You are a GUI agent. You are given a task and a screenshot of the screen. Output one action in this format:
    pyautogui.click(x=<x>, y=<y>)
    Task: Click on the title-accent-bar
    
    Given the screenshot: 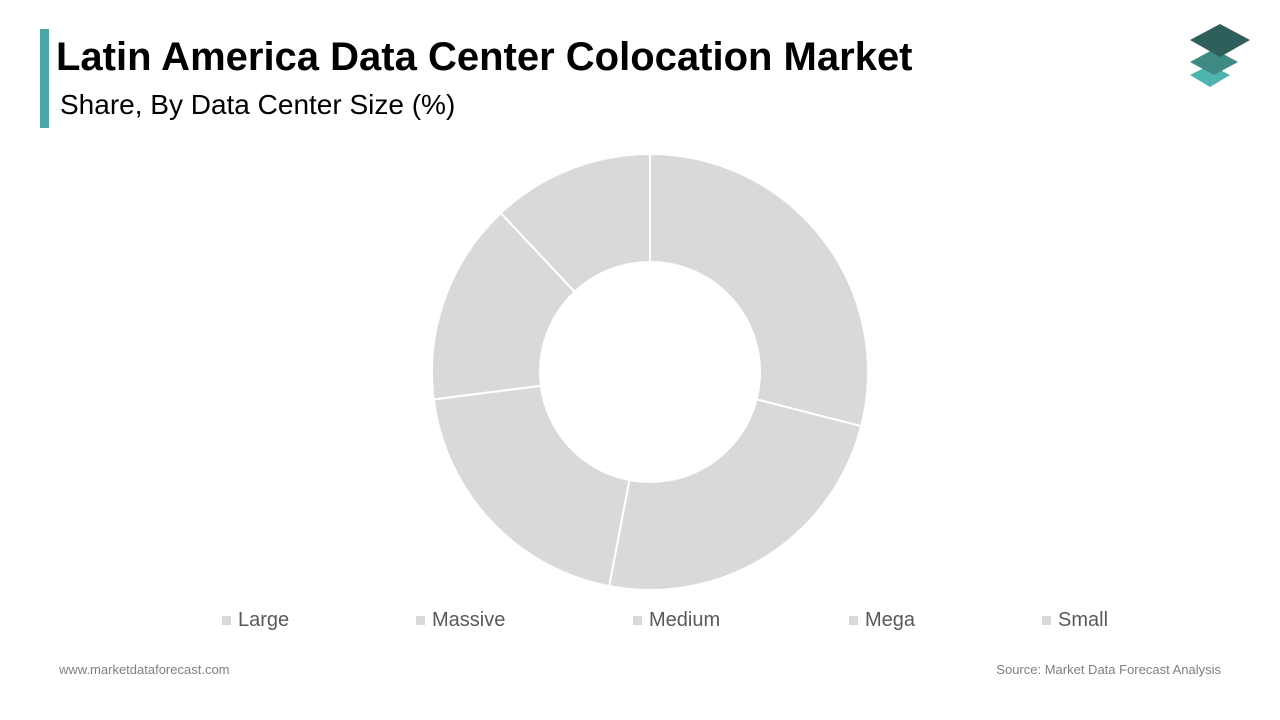 What is the action you would take?
    pyautogui.click(x=44, y=78)
    